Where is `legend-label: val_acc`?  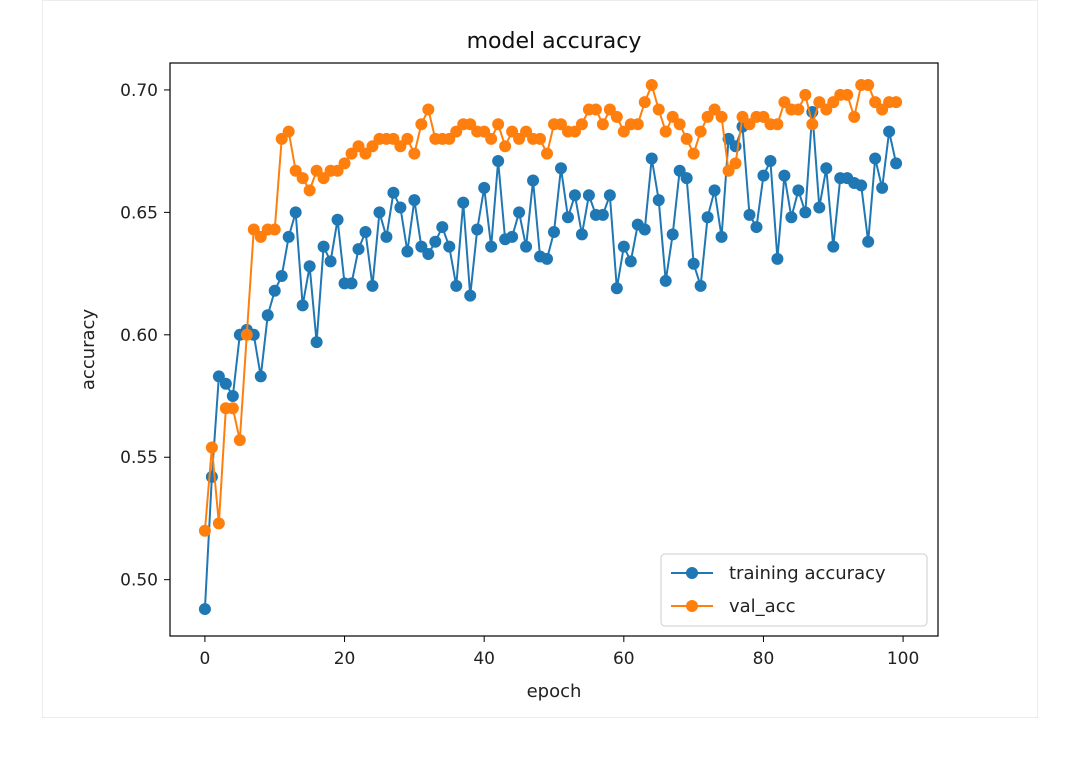 legend-label: val_acc is located at coordinates (762, 606).